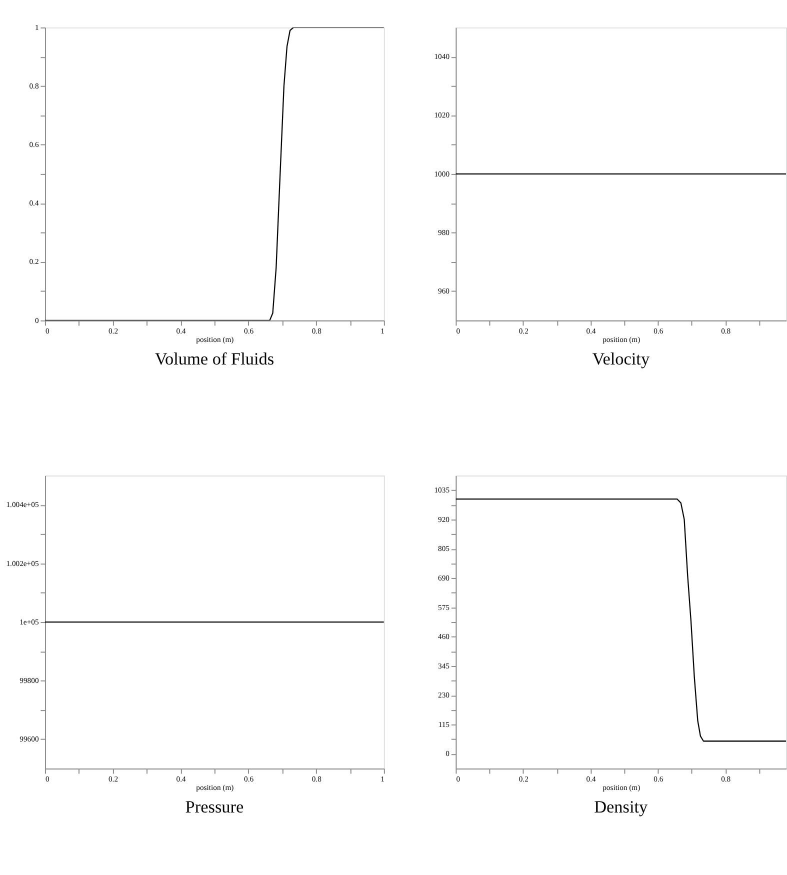 The width and height of the screenshot is (787, 875). What do you see at coordinates (444, 637) in the screenshot?
I see `y-tick-label: 460` at bounding box center [444, 637].